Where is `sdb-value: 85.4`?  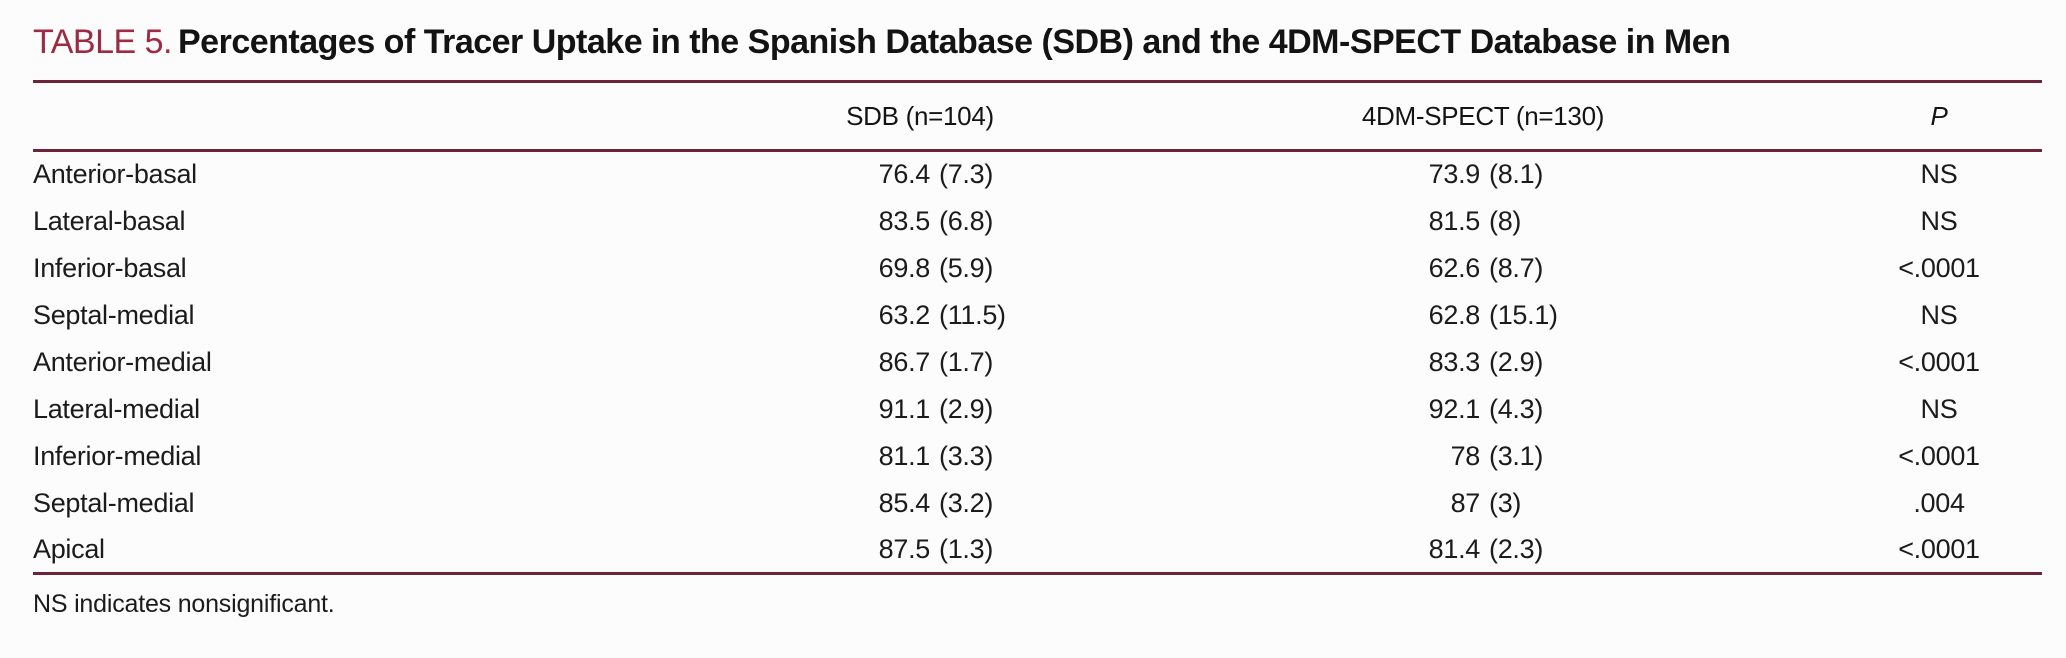
sdb-value: 85.4 is located at coordinates (904, 502).